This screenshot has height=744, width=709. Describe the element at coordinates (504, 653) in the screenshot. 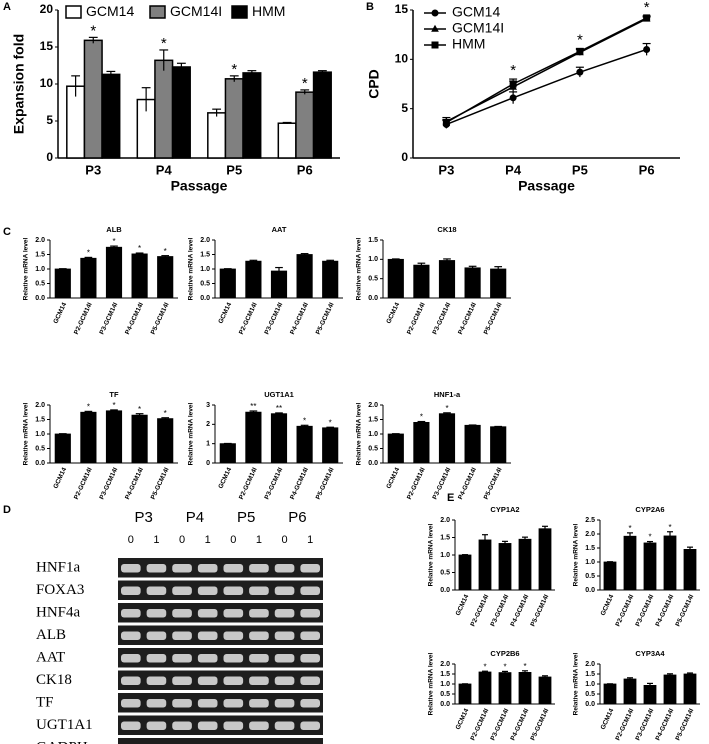

I see `chart-title: CYP2B6` at that location.